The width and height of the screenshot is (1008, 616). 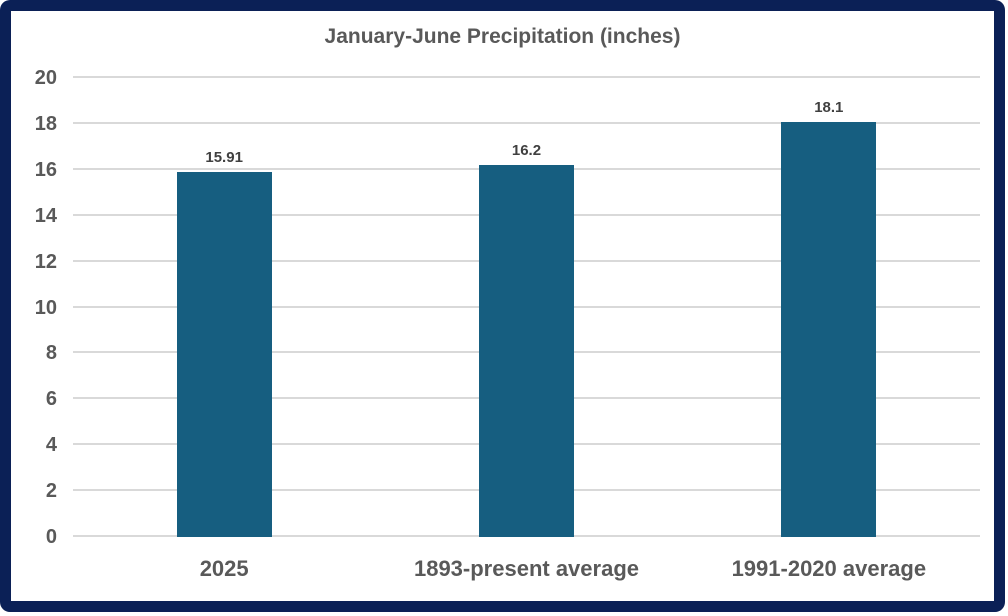 I want to click on chart-title: January-June Precipitation (inches), so click(x=502, y=36).